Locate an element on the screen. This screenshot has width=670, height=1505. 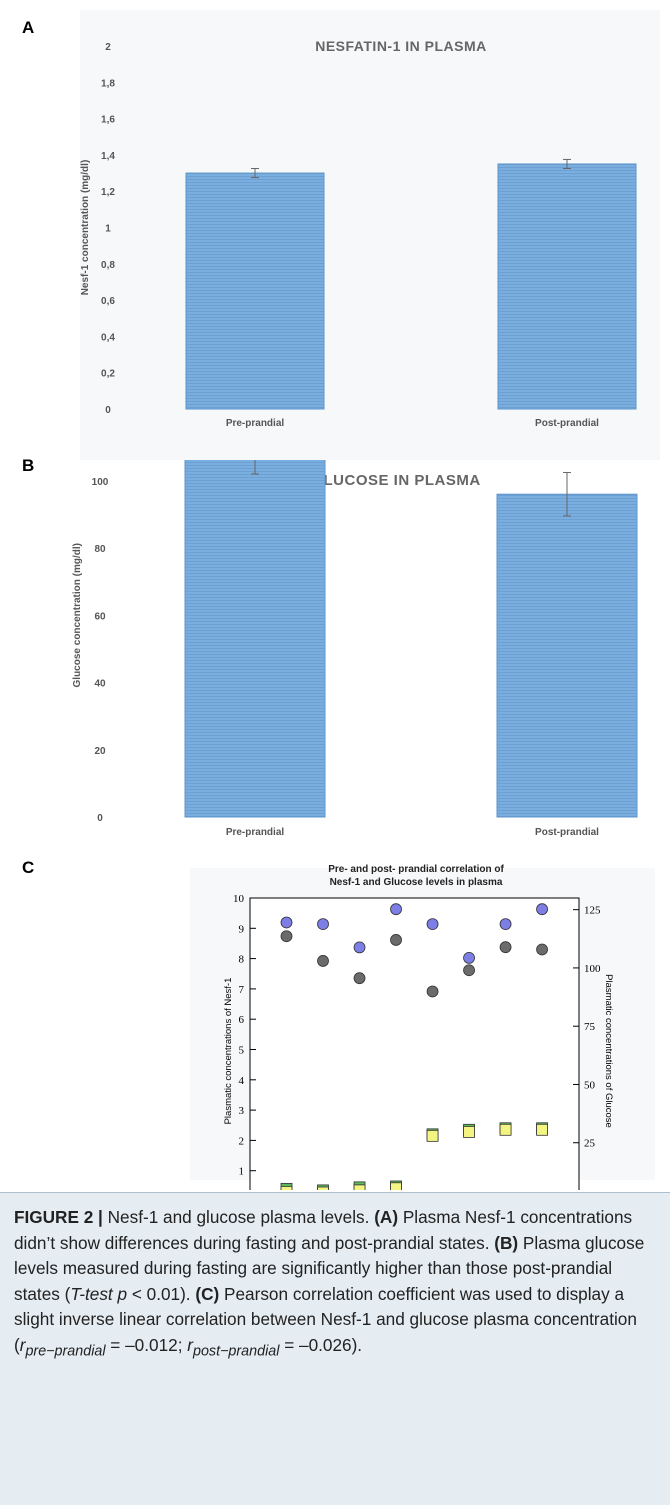
y-tick-label: 1,6 is located at coordinates (108, 120).